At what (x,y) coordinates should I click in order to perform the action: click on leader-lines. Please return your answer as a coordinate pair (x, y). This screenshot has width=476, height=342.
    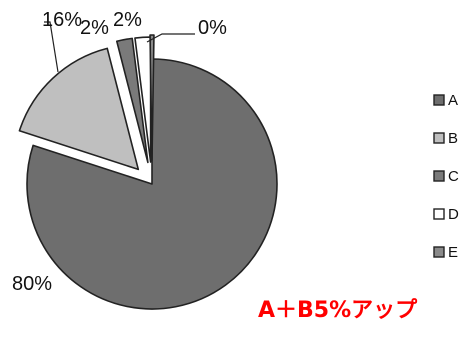
    Looking at the image, I should click on (119, 47).